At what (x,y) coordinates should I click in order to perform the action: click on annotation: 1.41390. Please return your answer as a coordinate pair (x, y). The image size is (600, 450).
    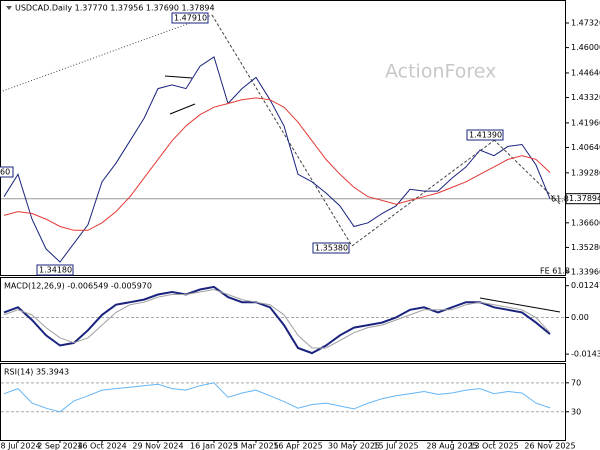
    Looking at the image, I should click on (485, 135).